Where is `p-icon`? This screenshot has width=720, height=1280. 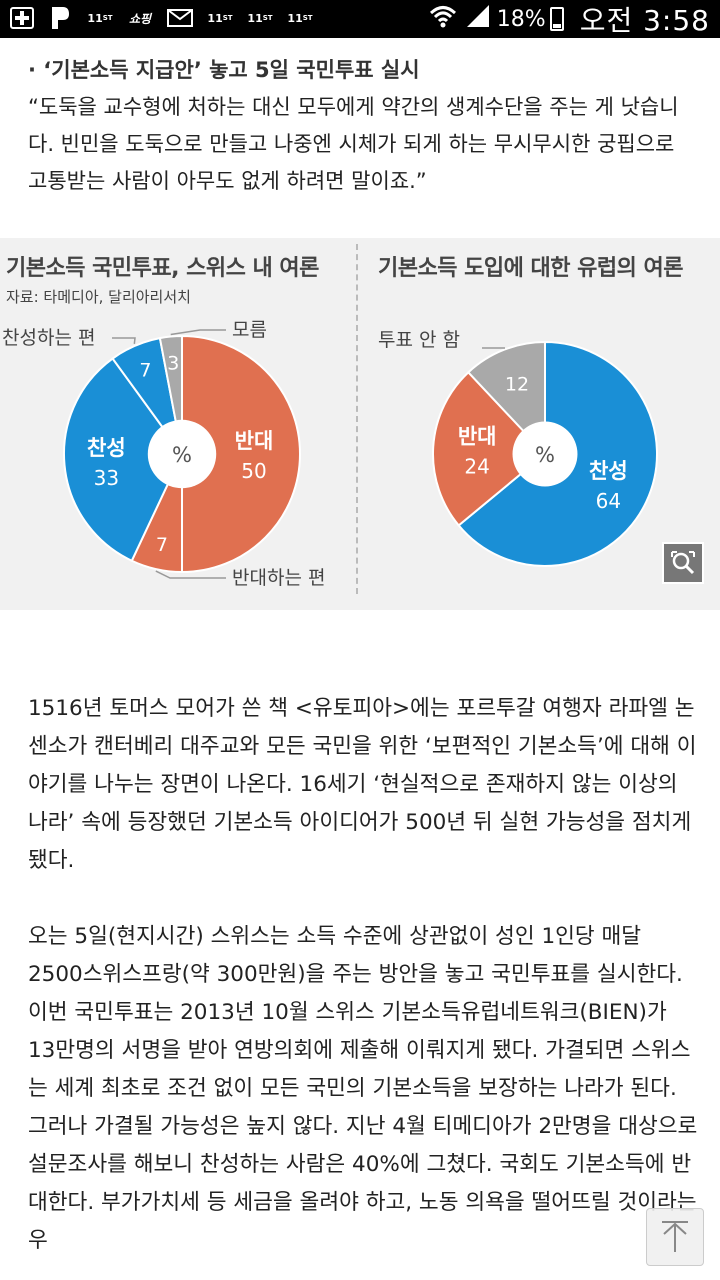
p-icon is located at coordinates (60, 18).